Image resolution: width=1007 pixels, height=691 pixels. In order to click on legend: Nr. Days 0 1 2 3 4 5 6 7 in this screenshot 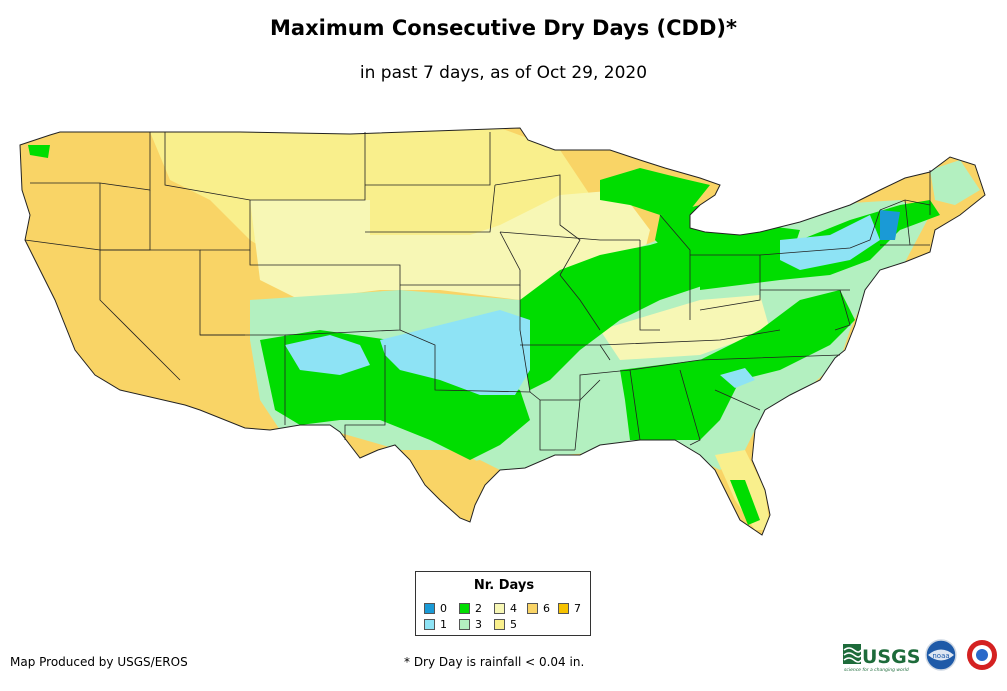, I will do `click(503, 603)`.